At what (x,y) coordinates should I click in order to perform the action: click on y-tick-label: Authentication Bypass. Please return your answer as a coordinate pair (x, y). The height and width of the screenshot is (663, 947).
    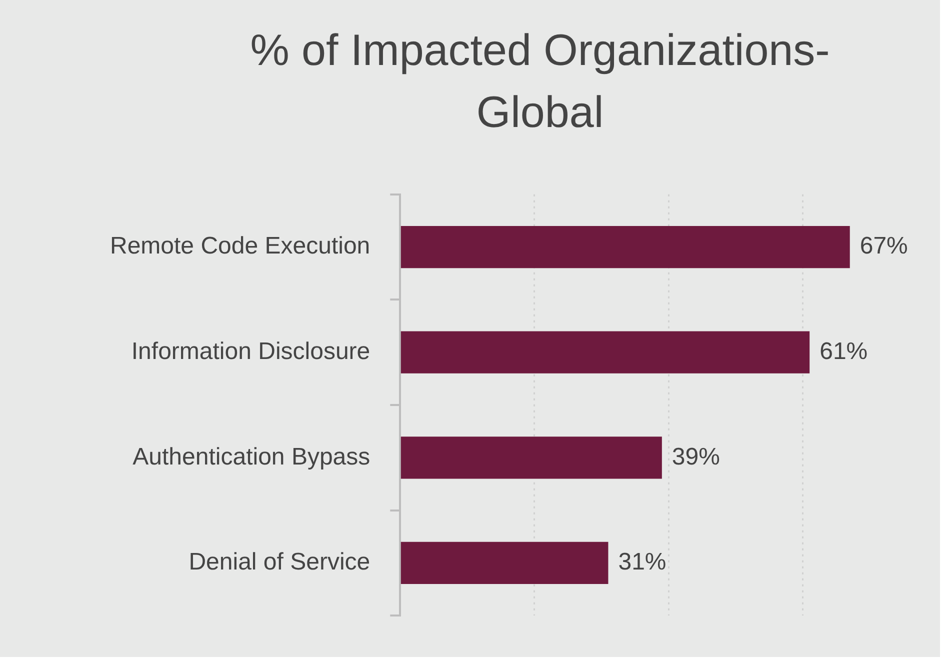
    Looking at the image, I should click on (251, 456).